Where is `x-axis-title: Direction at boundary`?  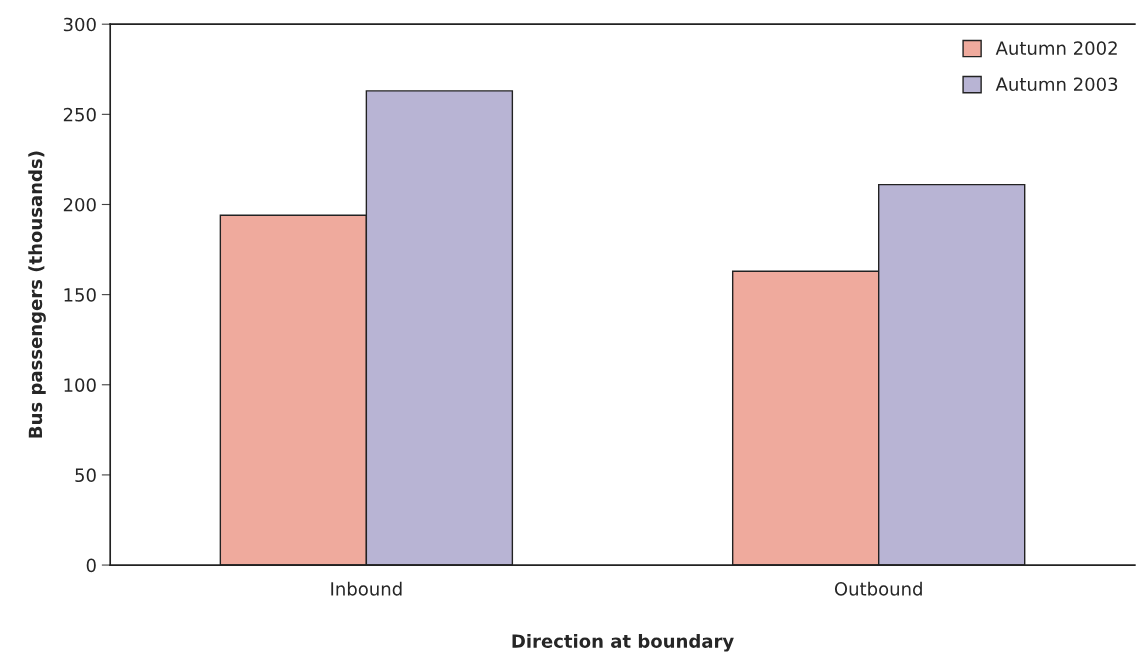
x-axis-title: Direction at boundary is located at coordinates (623, 642).